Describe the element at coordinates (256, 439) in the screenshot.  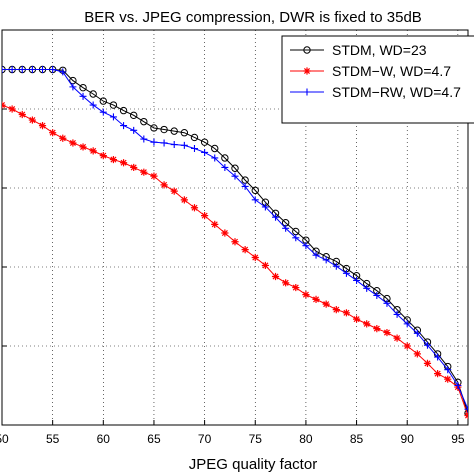
I see `x-tick-label: 75` at that location.